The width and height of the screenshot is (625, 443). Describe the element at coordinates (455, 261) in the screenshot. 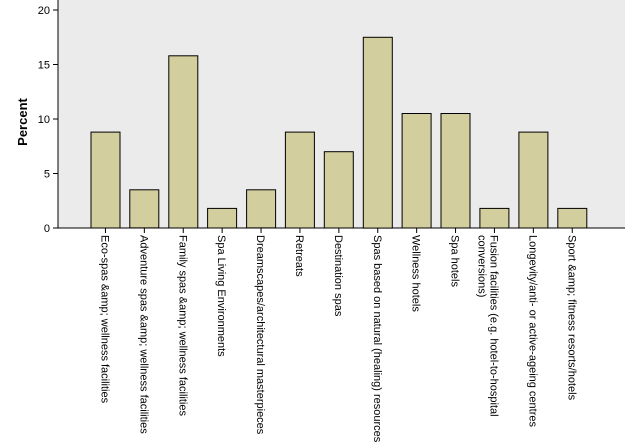

I see `x-tick-label: Spa hotels` at that location.